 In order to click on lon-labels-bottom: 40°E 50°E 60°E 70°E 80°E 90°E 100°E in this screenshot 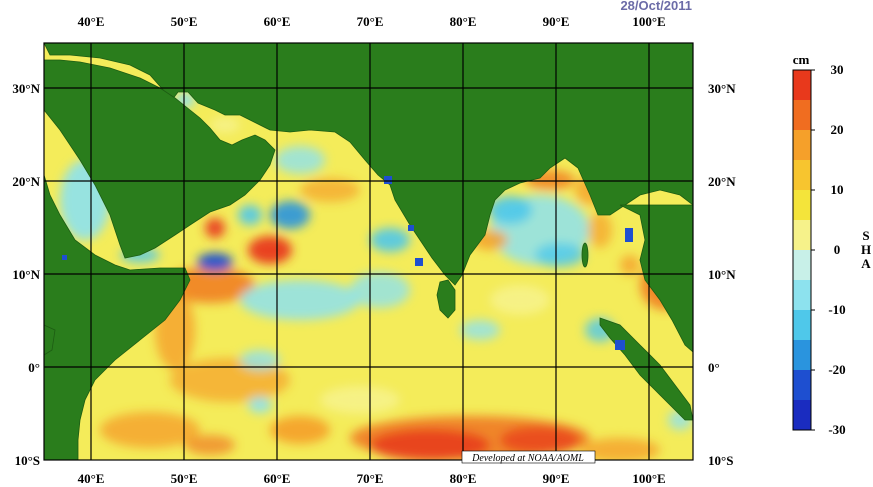, I will do `click(372, 478)`.